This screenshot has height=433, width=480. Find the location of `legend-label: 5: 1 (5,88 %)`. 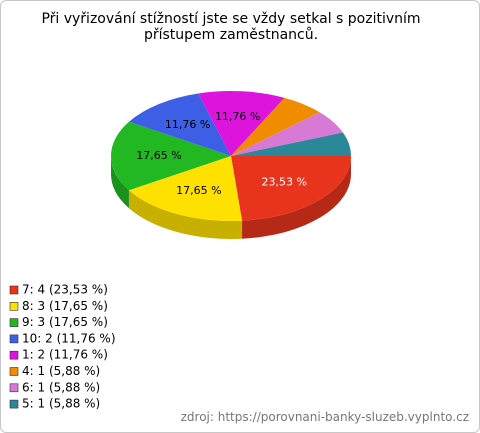

legend-label: 5: 1 (5,88 %) is located at coordinates (61, 404).